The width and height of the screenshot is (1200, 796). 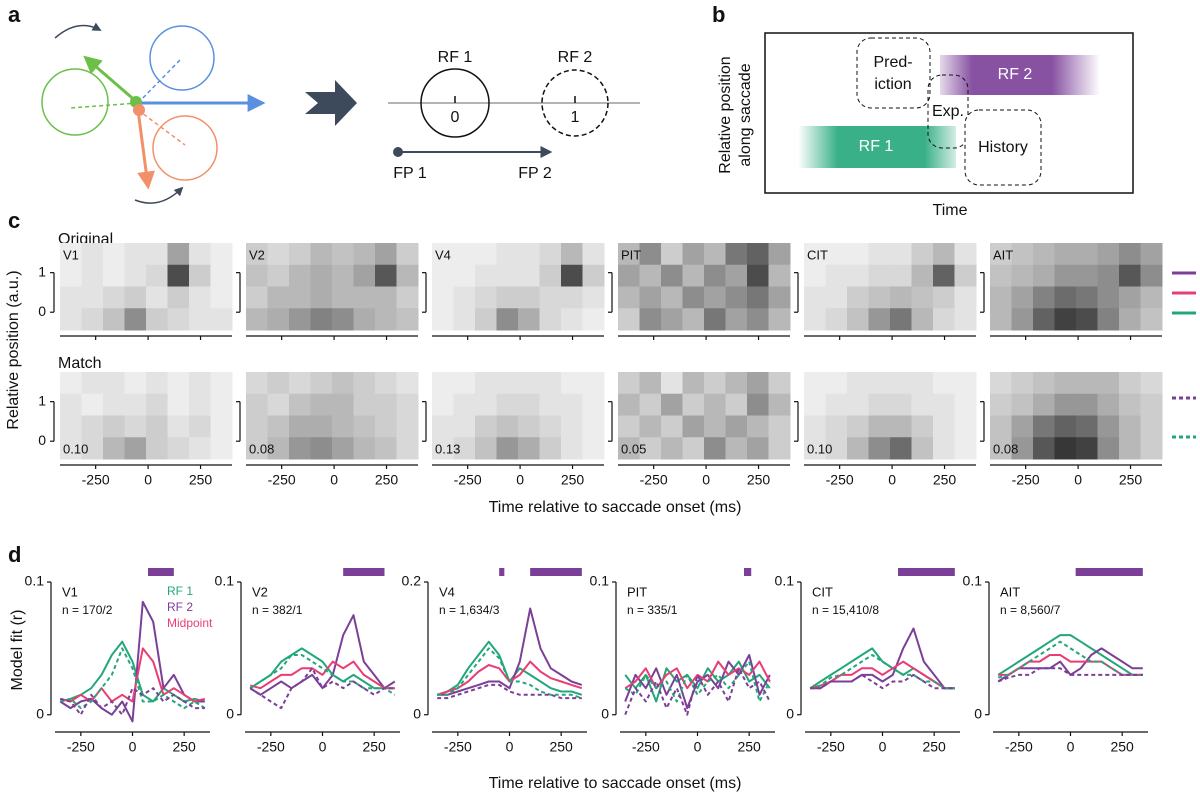 I want to click on y-tick-label: 0, so click(x=40, y=713).